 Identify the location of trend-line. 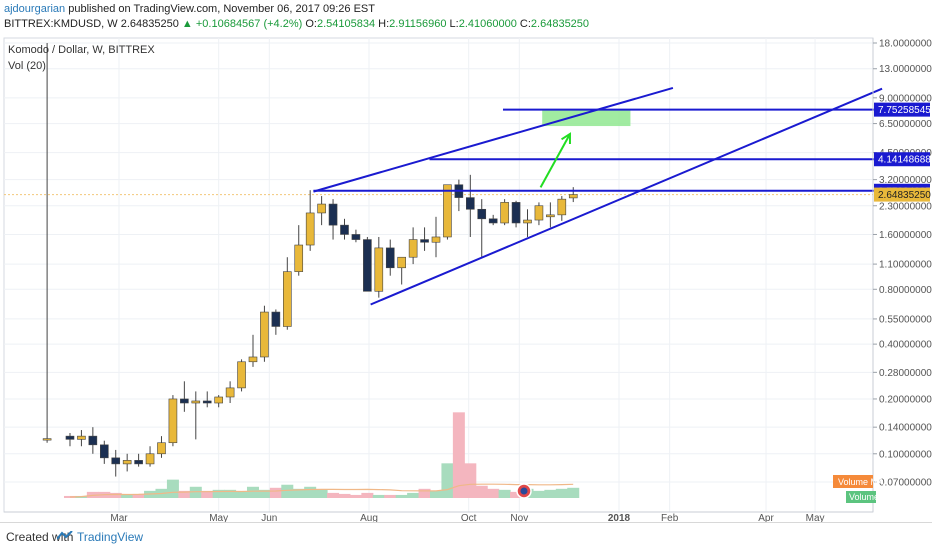
(493, 139).